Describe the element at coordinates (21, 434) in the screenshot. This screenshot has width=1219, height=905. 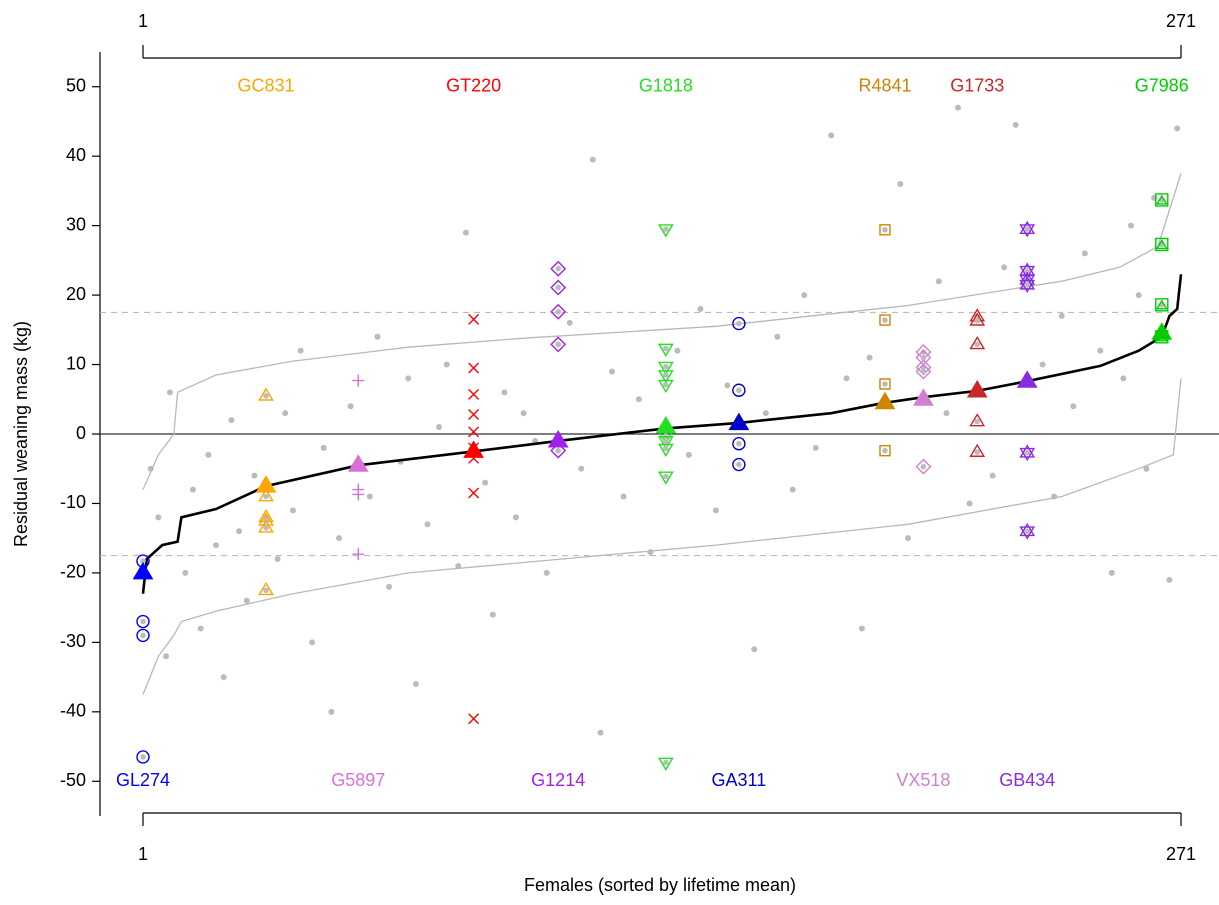
I see `y-axis-title: Residual weaning mass (kg)` at that location.